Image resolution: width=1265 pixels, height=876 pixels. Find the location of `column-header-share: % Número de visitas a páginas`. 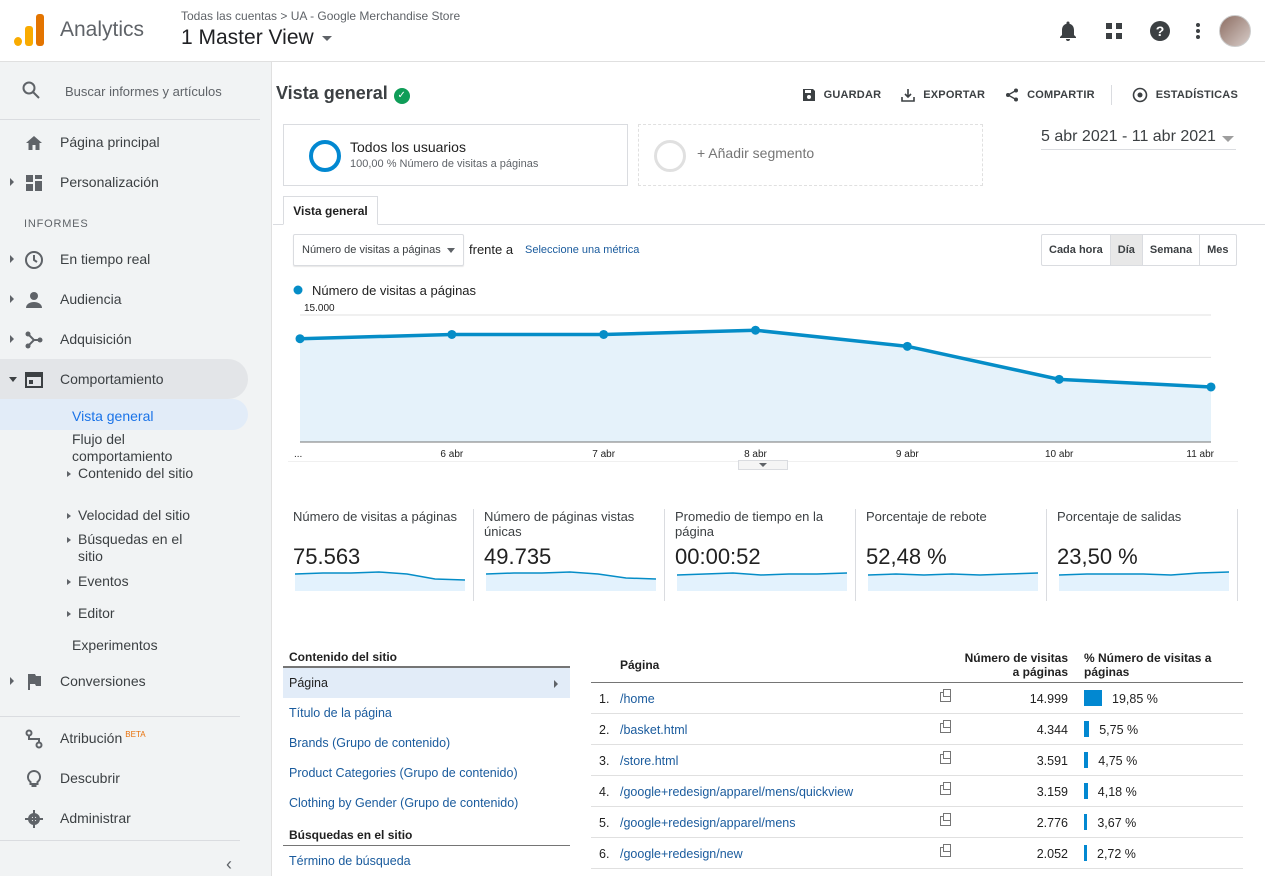

column-header-share: % Número de visitas a páginas is located at coordinates (1148, 665).